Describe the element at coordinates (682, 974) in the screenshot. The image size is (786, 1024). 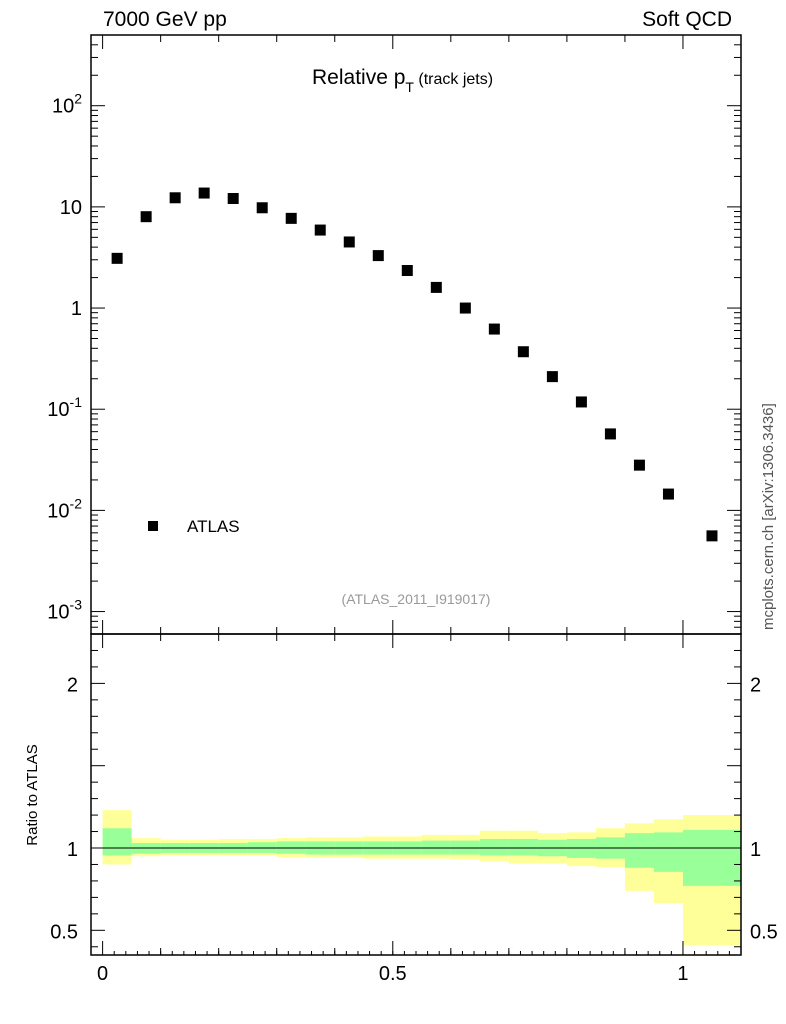
I see `x-tick-label: 1` at that location.